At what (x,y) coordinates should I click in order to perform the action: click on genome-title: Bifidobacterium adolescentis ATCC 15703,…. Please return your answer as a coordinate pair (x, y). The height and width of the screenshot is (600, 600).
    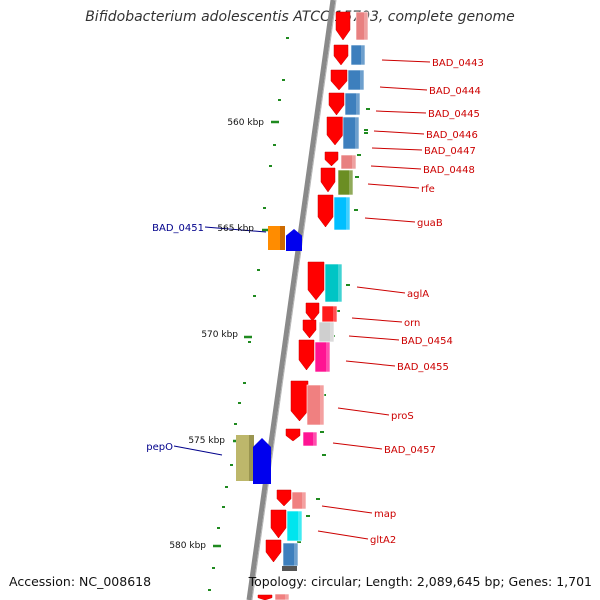
    Looking at the image, I should click on (300, 17).